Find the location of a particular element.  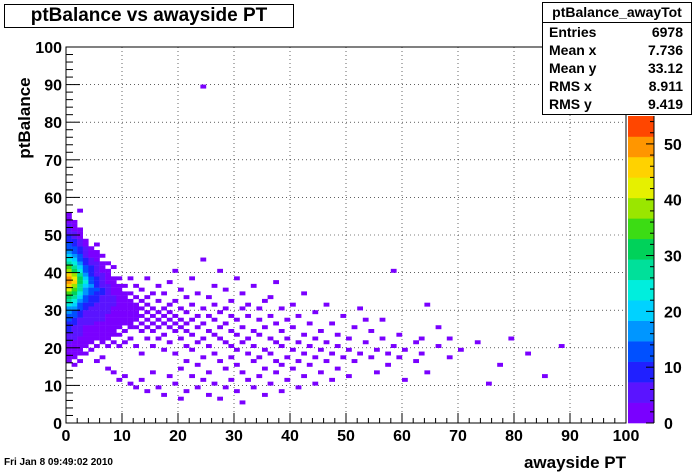

stats-value: 6978 is located at coordinates (667, 32).